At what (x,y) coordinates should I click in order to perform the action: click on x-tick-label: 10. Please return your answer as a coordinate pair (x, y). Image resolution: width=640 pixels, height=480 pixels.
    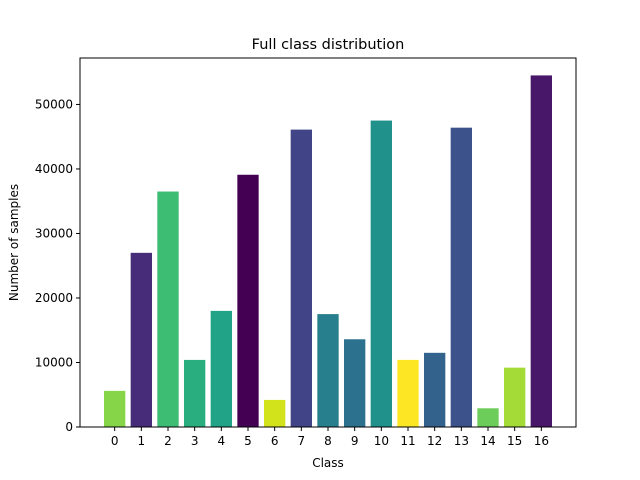
    Looking at the image, I should click on (381, 441).